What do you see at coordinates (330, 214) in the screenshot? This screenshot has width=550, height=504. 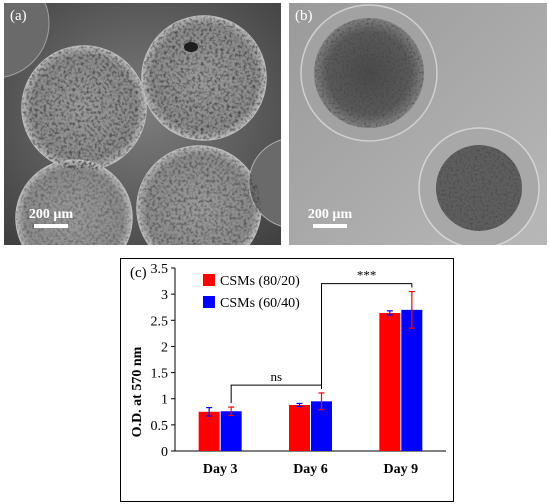 I see `scale-bar-b-label: 200 µm` at bounding box center [330, 214].